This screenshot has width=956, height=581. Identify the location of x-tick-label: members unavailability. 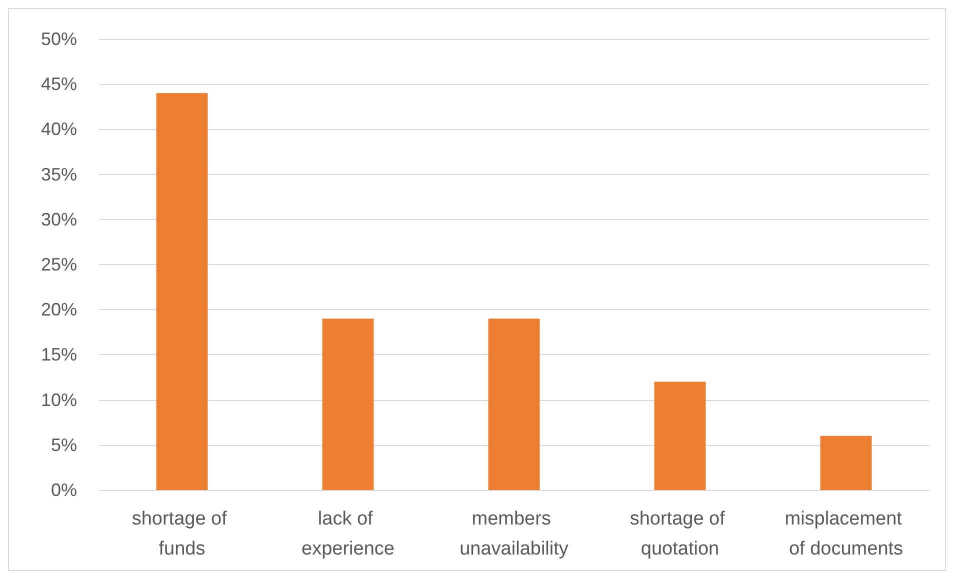
(514, 534).